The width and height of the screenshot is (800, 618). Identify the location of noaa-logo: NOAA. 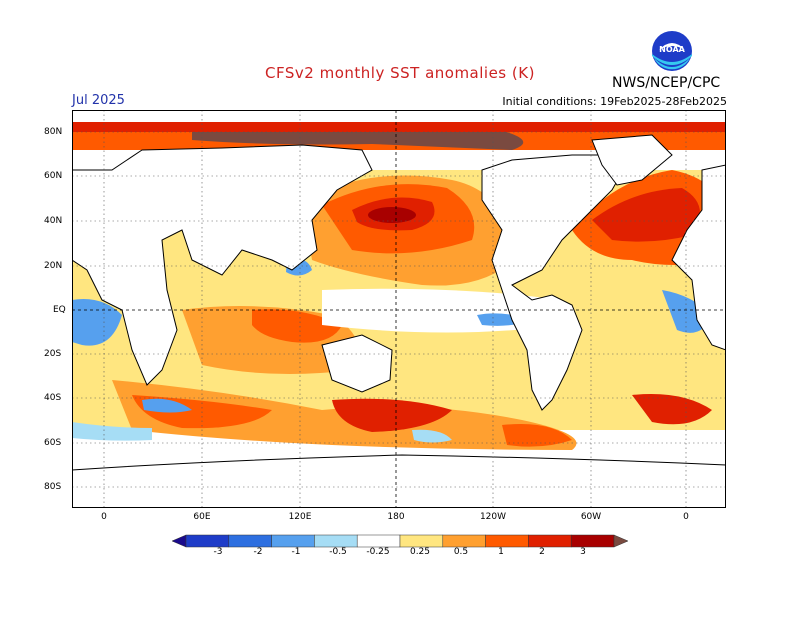
(672, 51).